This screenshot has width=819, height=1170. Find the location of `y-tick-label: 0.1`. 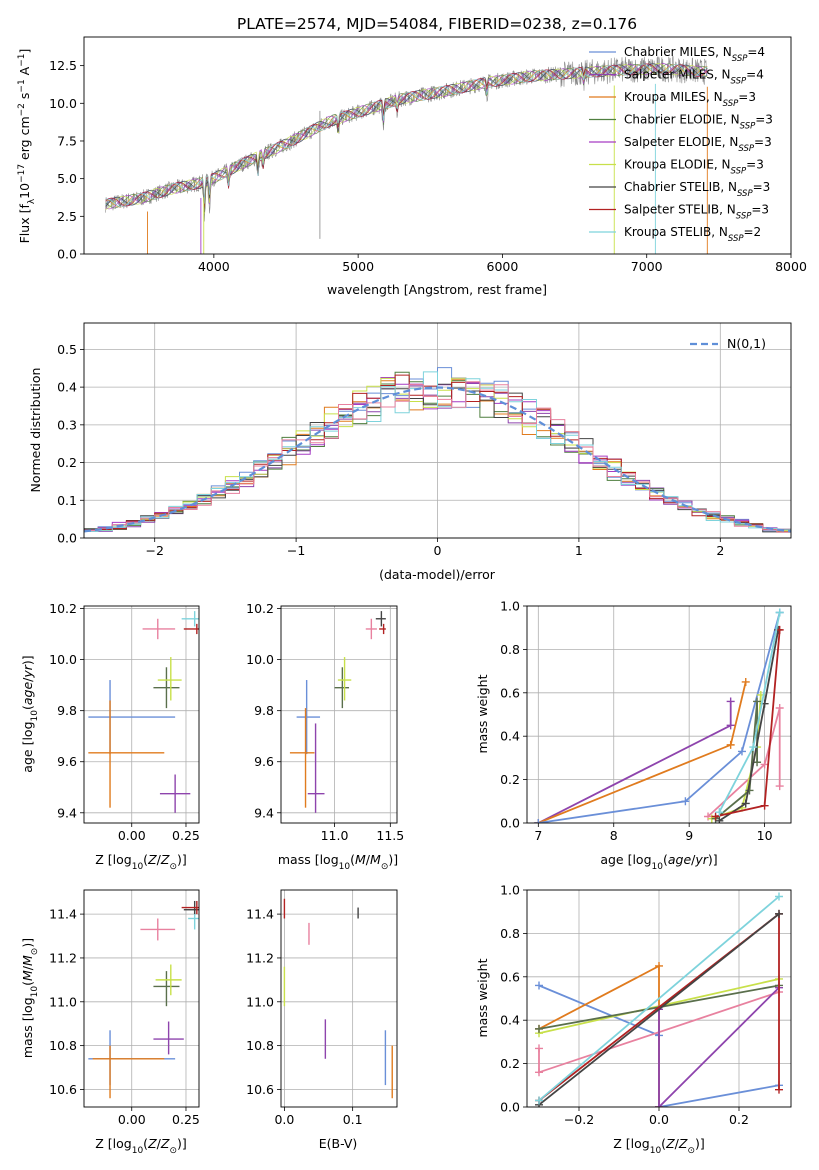

y-tick-label: 0.1 is located at coordinates (67, 500).